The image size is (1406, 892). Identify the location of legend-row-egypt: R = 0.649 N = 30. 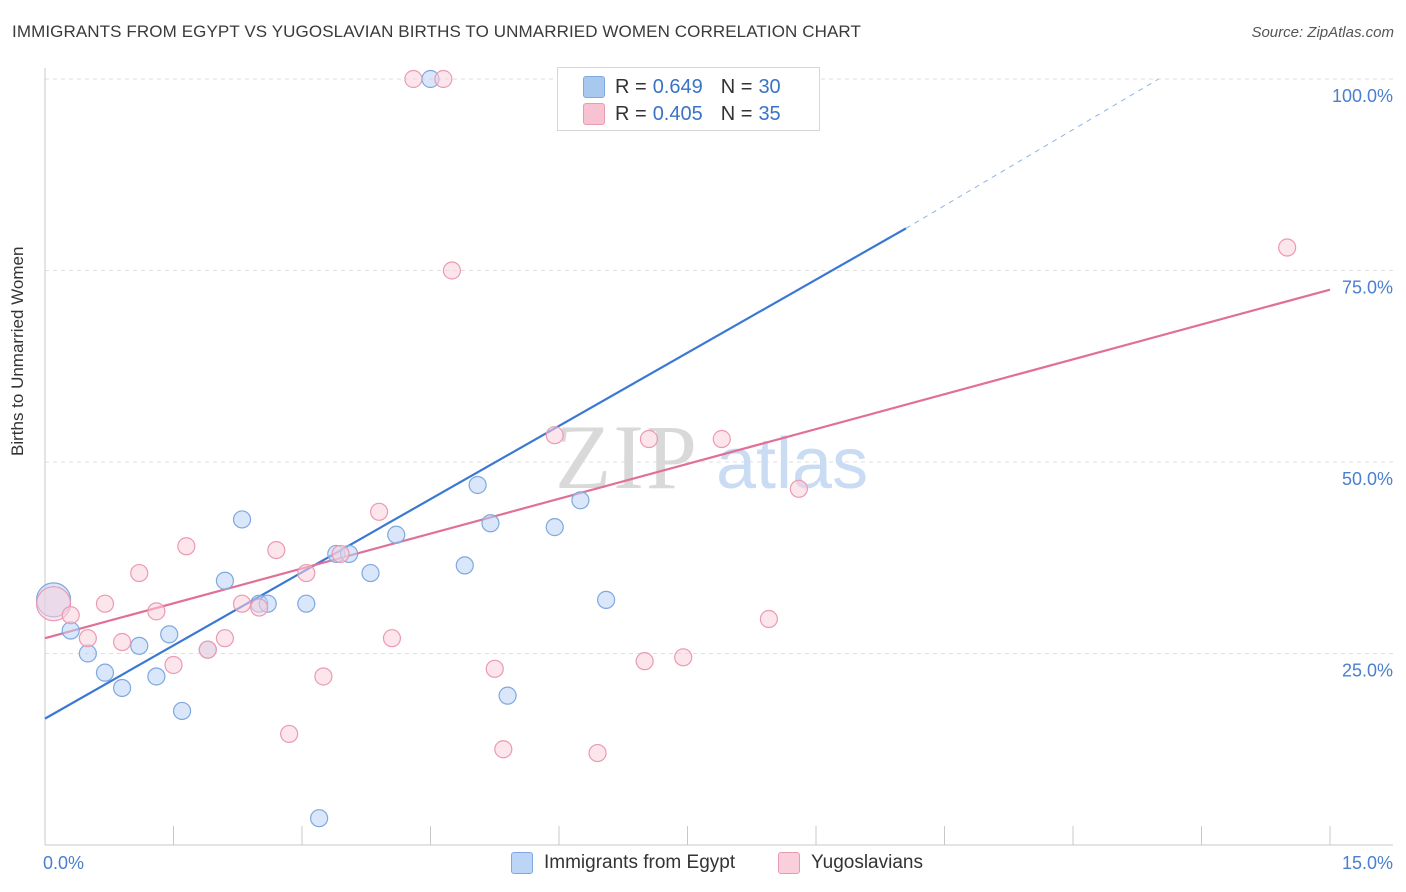
(682, 87).